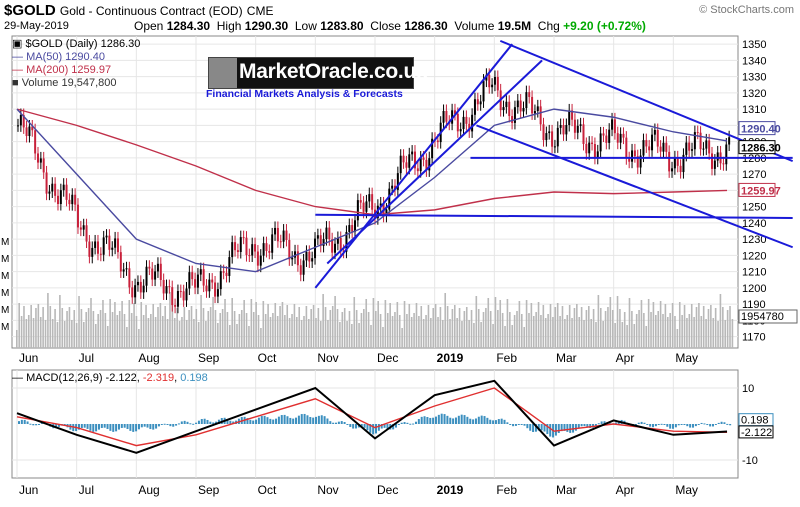 The height and width of the screenshot is (507, 800). What do you see at coordinates (5, 327) in the screenshot?
I see `volume-axis-label: M` at bounding box center [5, 327].